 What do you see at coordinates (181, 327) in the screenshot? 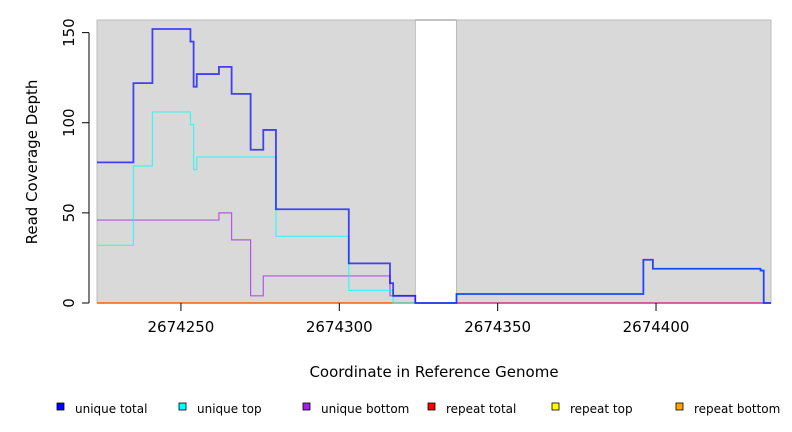
I see `x-tick-label: 2674250` at bounding box center [181, 327].